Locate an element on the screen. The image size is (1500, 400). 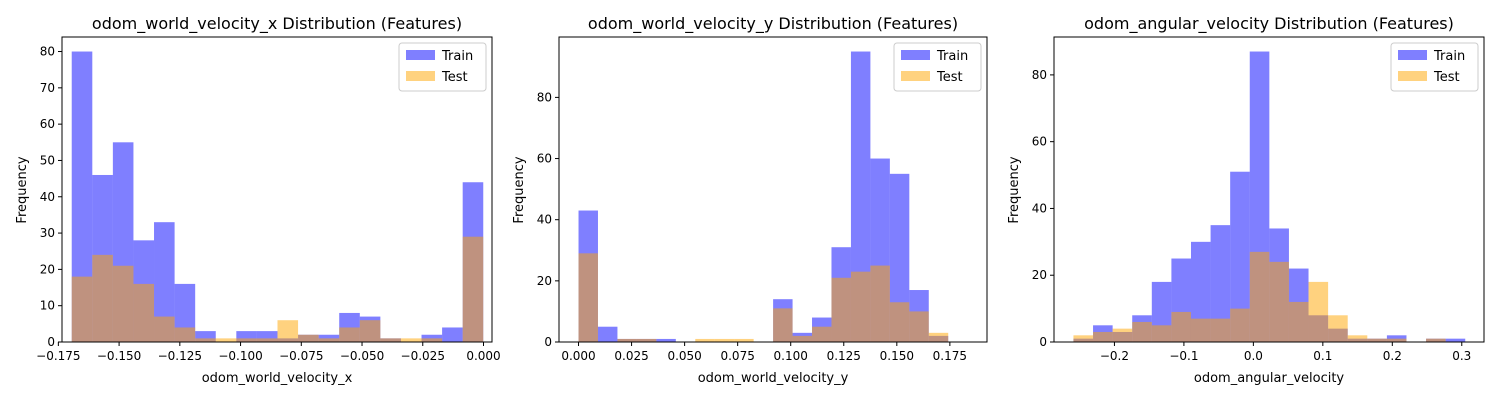
x-ticks: −0.2 −0.1 0.0 0.1 0.2 0.3 is located at coordinates (1285, 352).